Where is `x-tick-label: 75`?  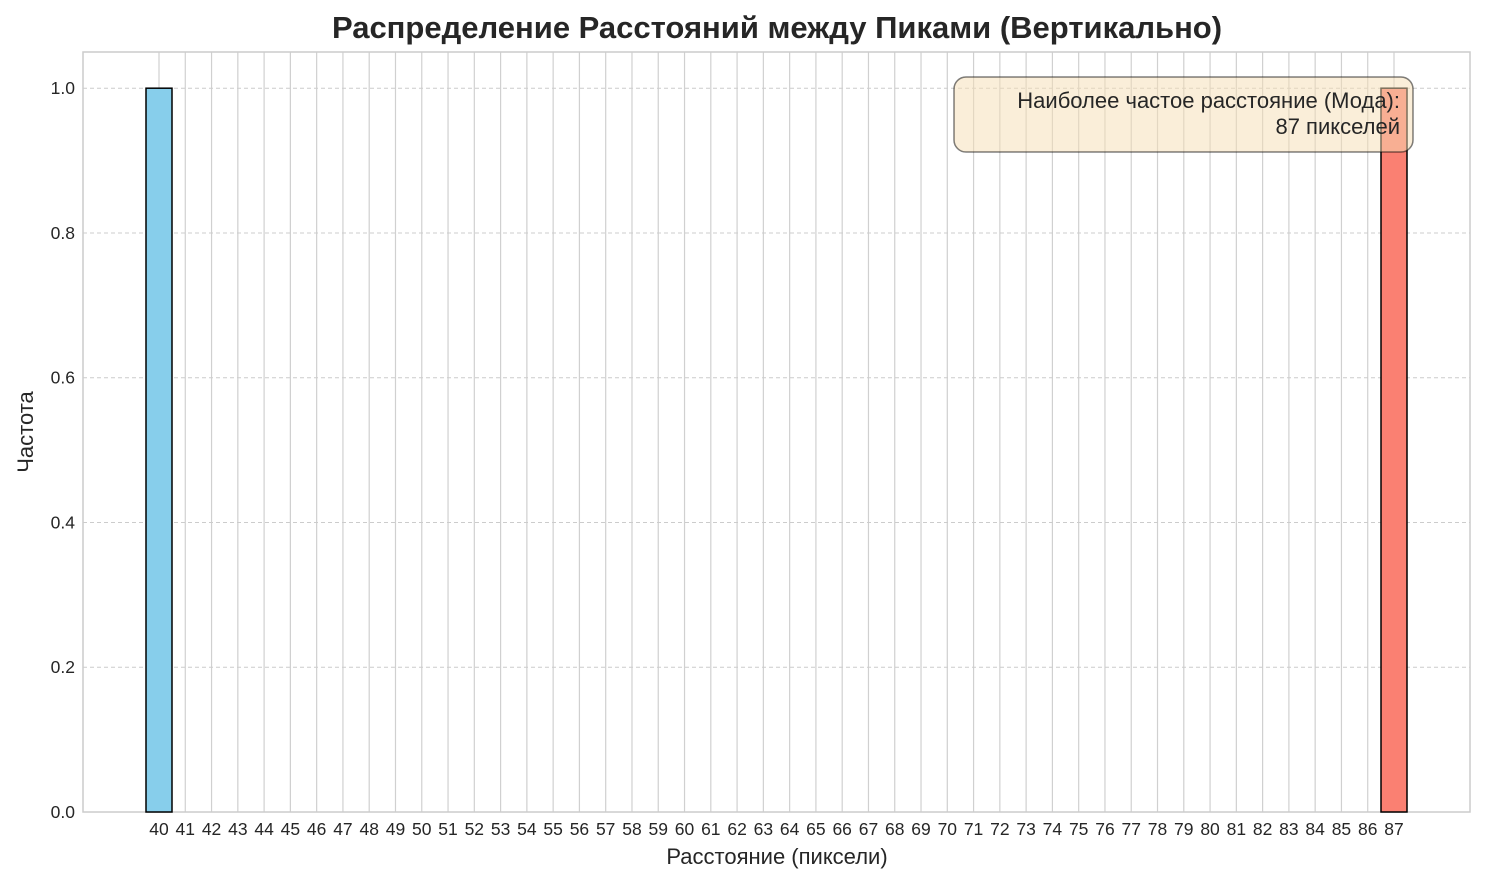 x-tick-label: 75 is located at coordinates (1078, 829).